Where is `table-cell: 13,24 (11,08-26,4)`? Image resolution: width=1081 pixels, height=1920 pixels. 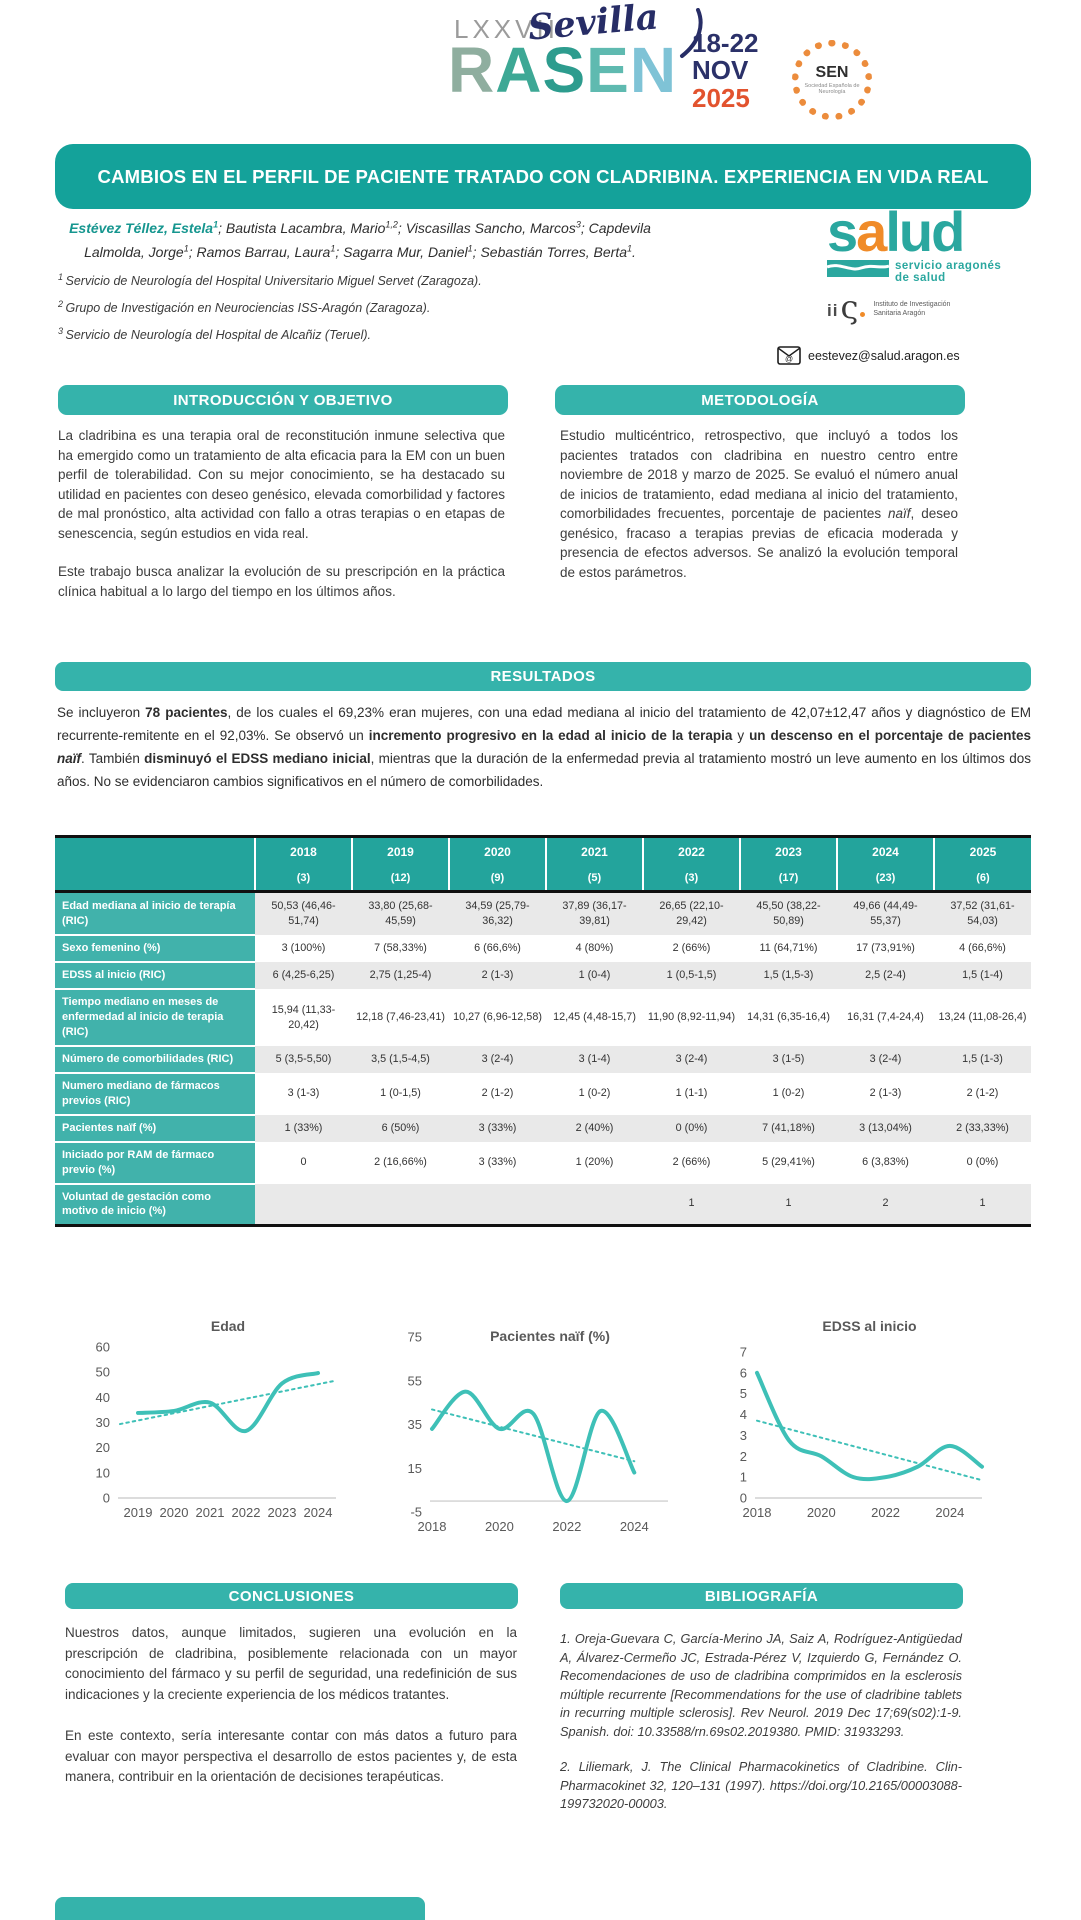
table-cell: 13,24 (11,08-26,4) is located at coordinates (982, 1017).